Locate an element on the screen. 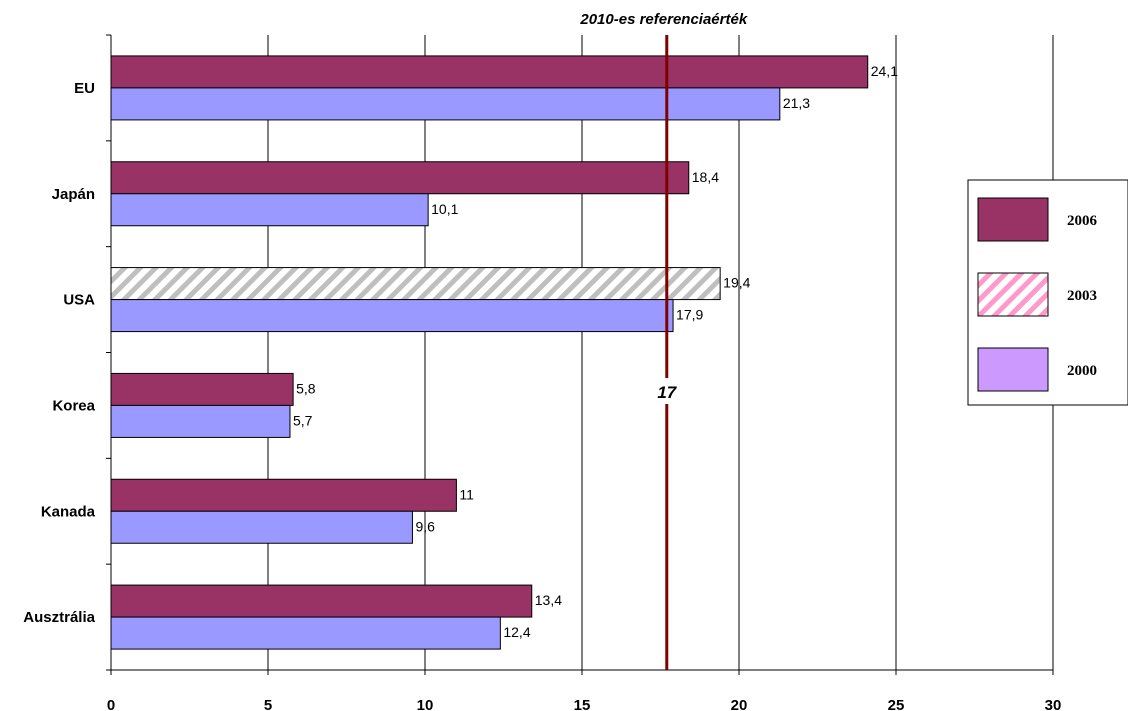 This screenshot has width=1128, height=711. reference-value-bg is located at coordinates (666, 391).